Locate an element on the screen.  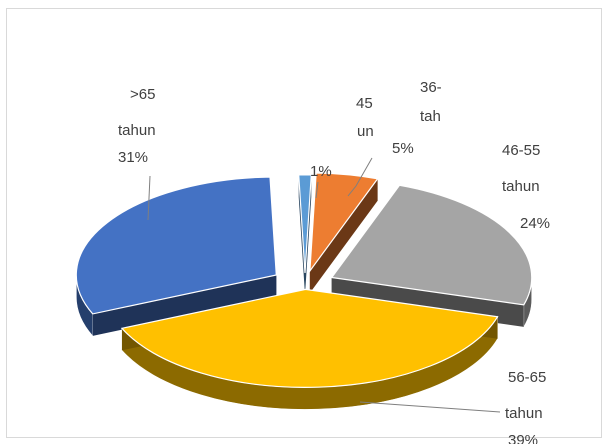
leader-line-1pct is located at coordinates (317, 190).